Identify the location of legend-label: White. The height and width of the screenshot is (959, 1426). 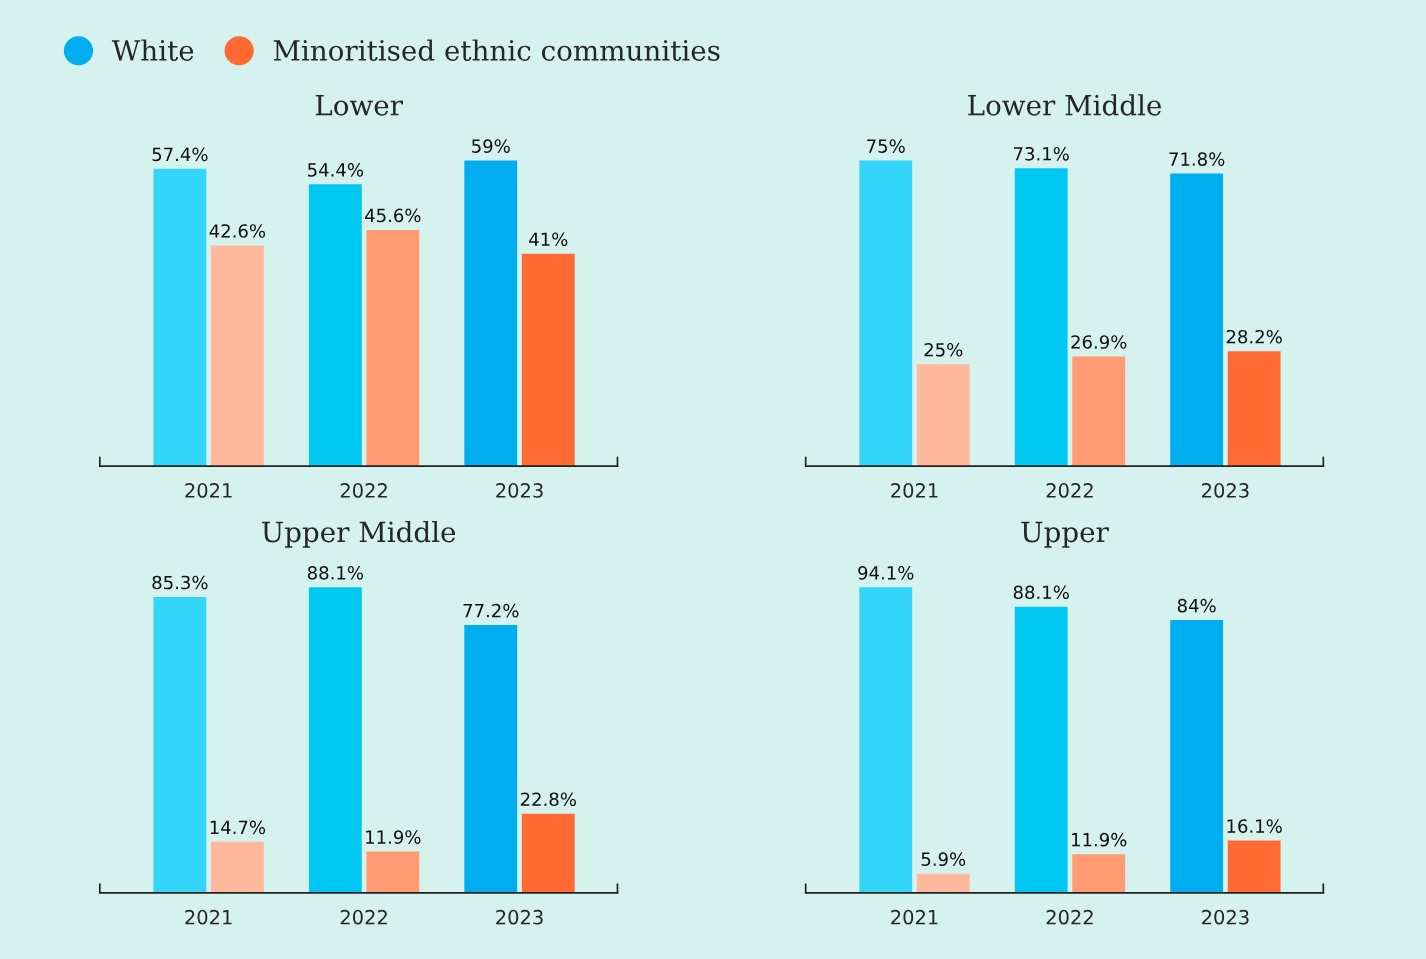
(152, 50).